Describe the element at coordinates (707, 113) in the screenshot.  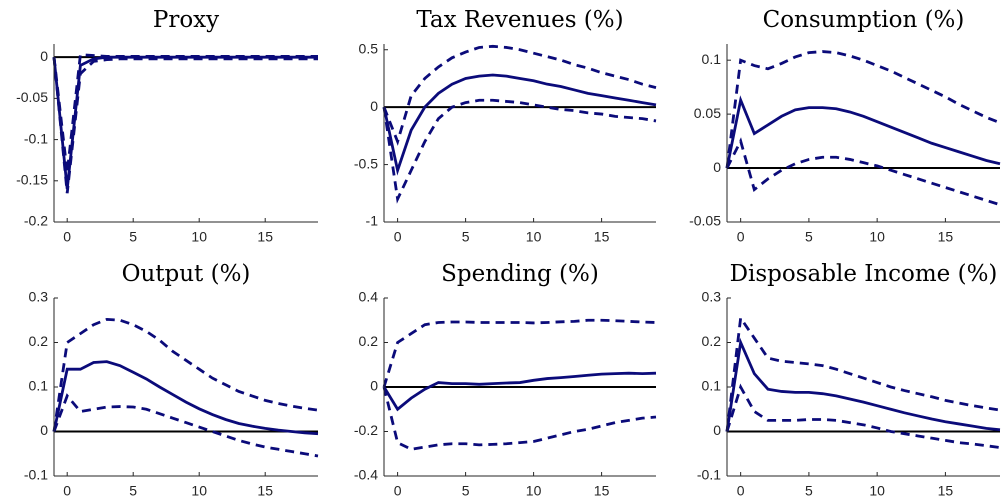
I see `y-tick-label: 0.05` at that location.